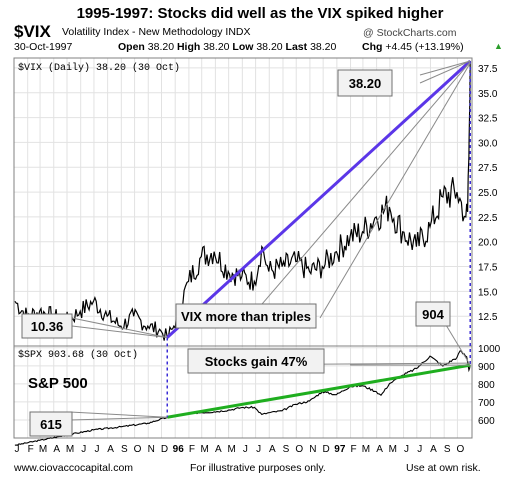 This screenshot has height=480, width=520. Describe the element at coordinates (269, 47) in the screenshot. I see `low-value: 38.20` at that location.